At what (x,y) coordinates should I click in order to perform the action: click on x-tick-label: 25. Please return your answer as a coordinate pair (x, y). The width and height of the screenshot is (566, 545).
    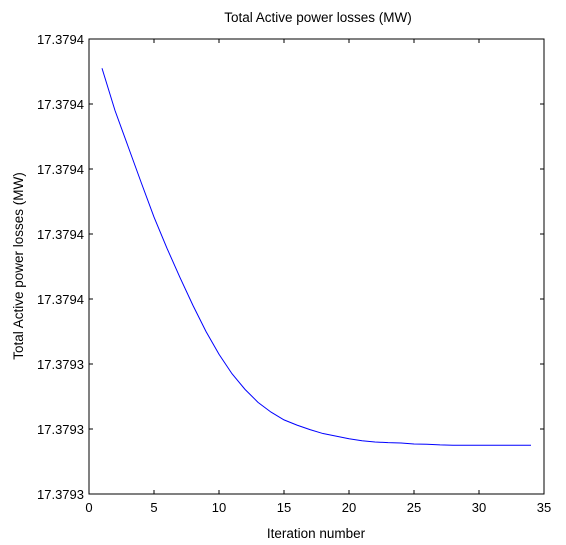
    Looking at the image, I should click on (414, 507).